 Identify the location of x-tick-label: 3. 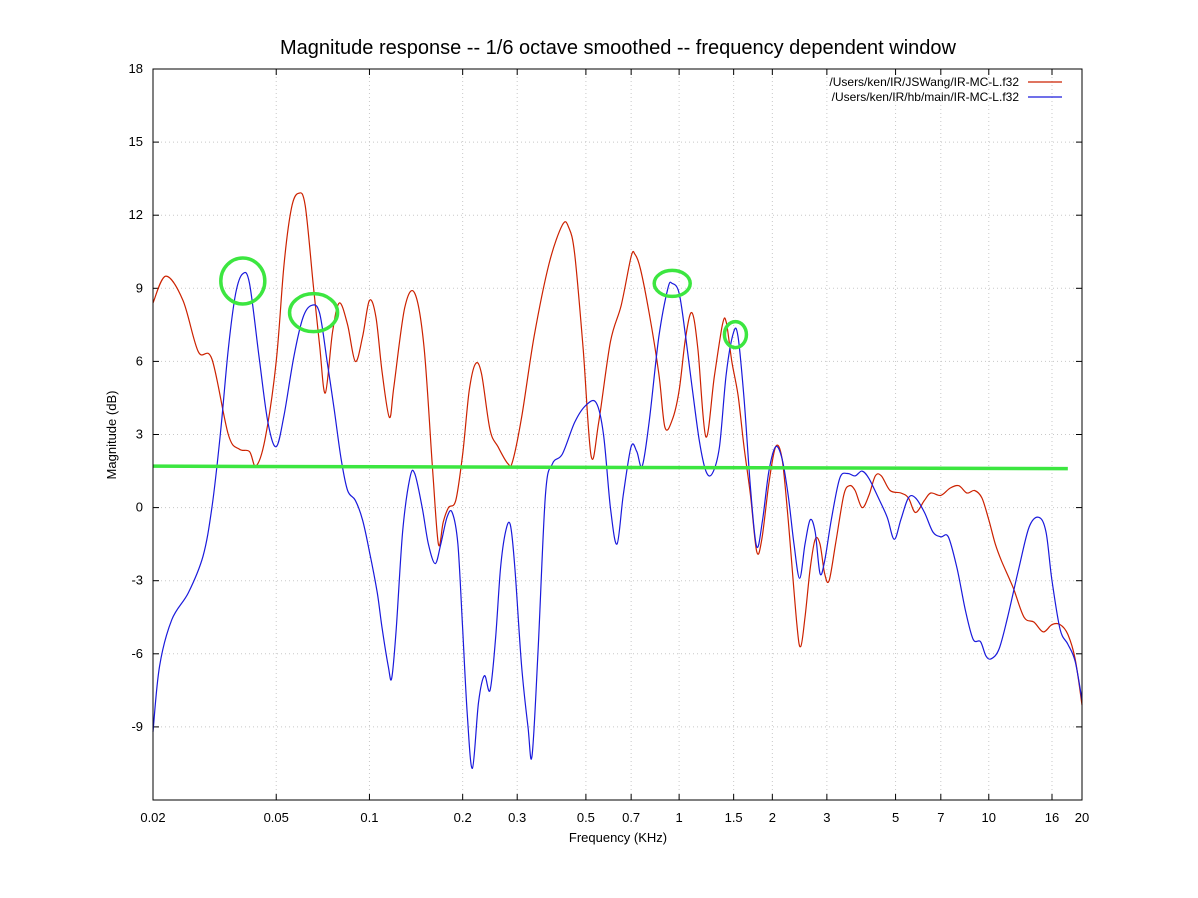
(826, 817).